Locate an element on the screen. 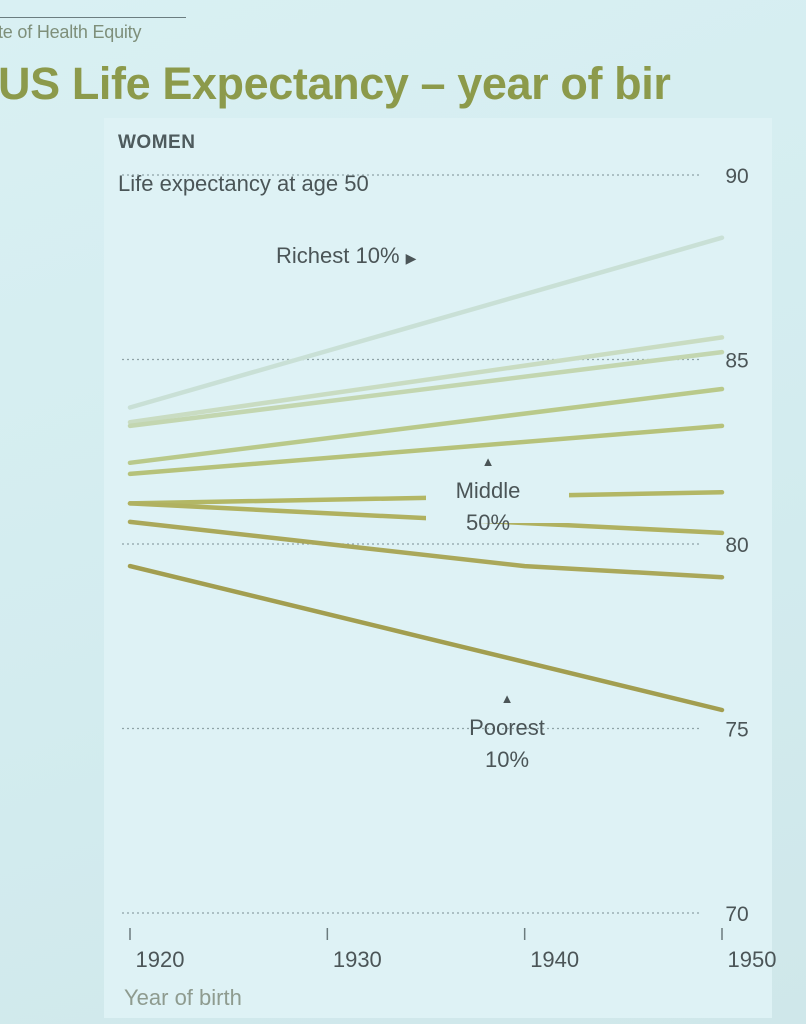 This screenshot has height=1024, width=806. y-tick-label-85: 85 is located at coordinates (736, 361).